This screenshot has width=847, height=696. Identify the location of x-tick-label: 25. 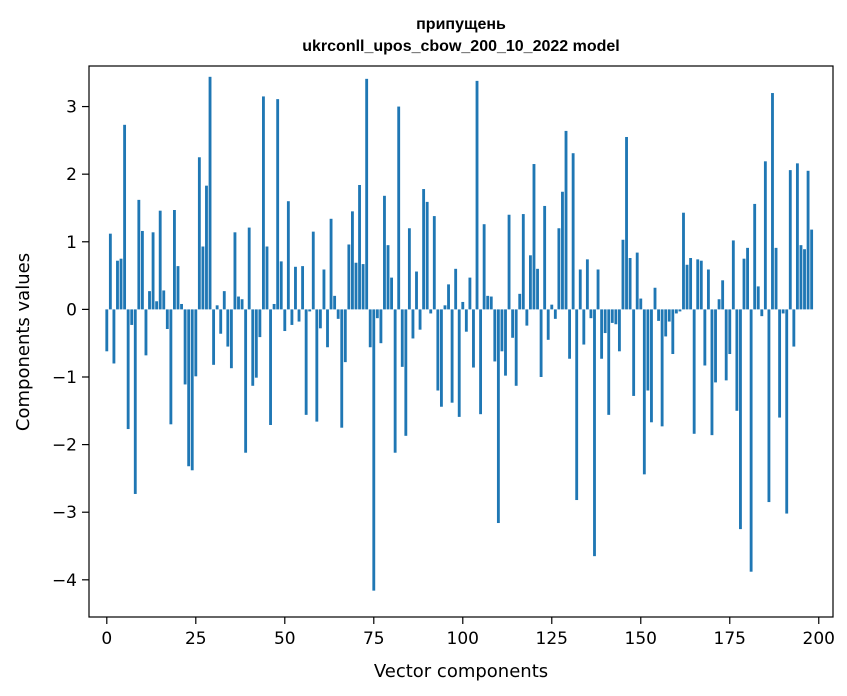
(196, 639).